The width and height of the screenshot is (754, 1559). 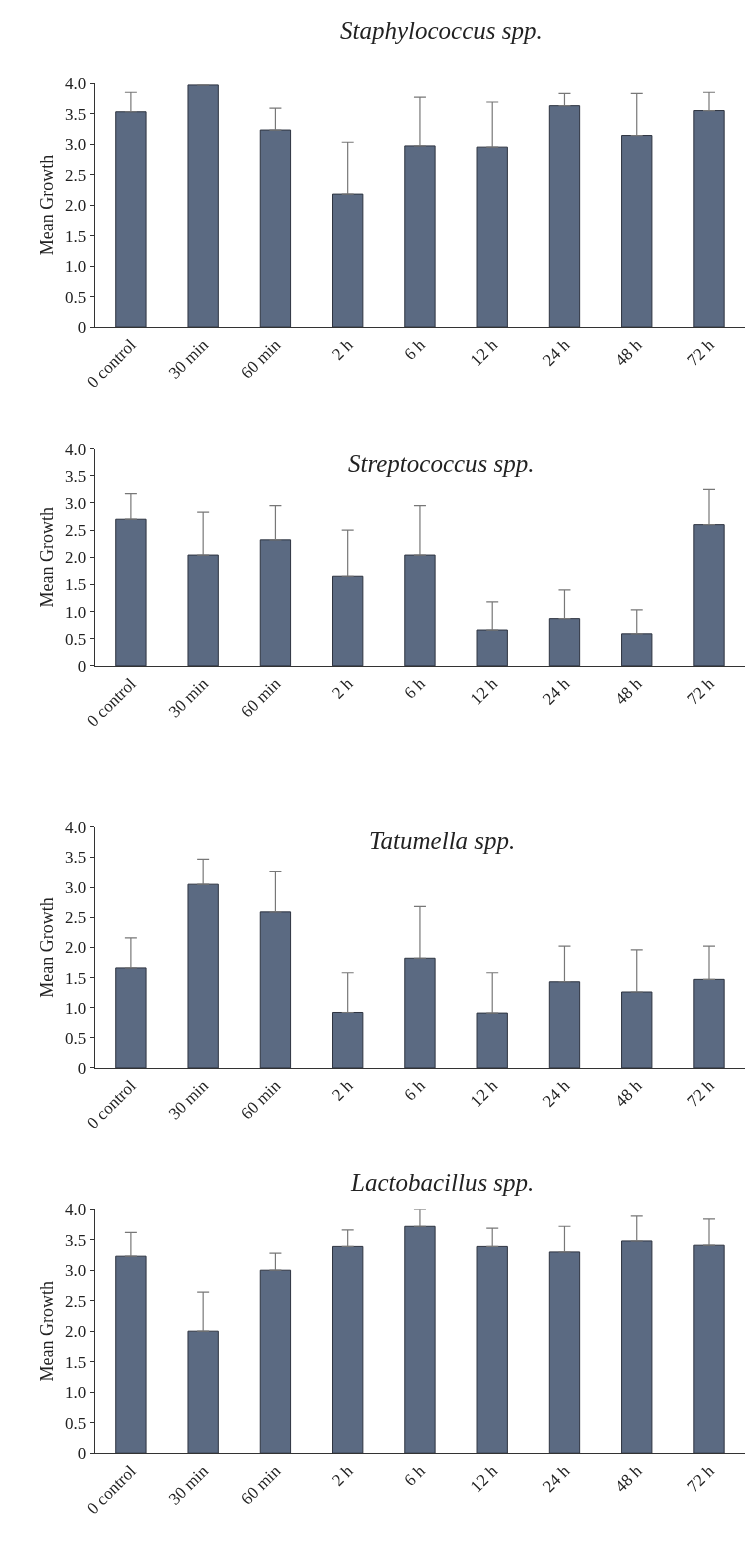 I want to click on chart-title: Tatumella spp., so click(x=442, y=840).